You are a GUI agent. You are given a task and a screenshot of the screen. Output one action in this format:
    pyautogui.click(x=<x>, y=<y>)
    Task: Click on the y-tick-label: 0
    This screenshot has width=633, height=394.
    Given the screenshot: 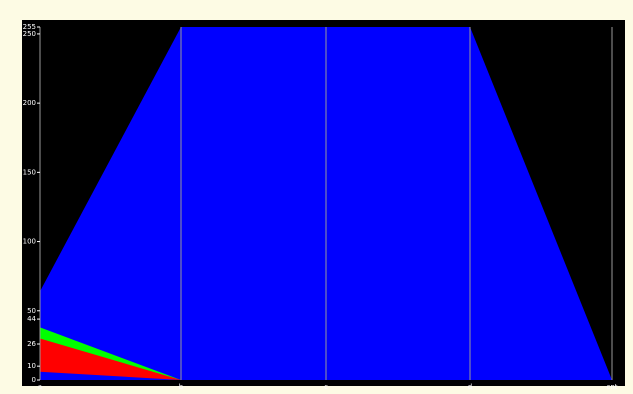 What is the action you would take?
    pyautogui.click(x=34, y=380)
    